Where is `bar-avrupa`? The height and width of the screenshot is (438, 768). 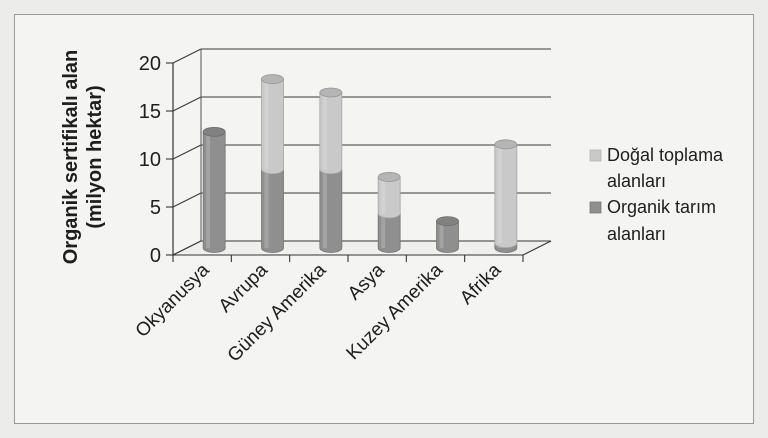
bar-avrupa is located at coordinates (272, 163).